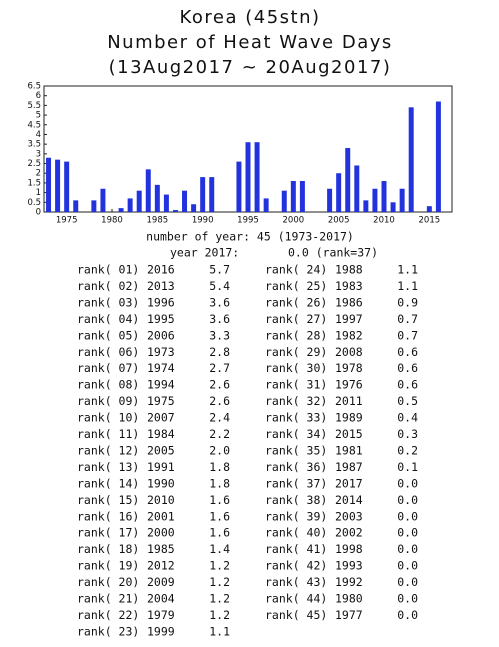 The height and width of the screenshot is (647, 499). What do you see at coordinates (161, 450) in the screenshot?
I see `rank-year: 2005` at bounding box center [161, 450].